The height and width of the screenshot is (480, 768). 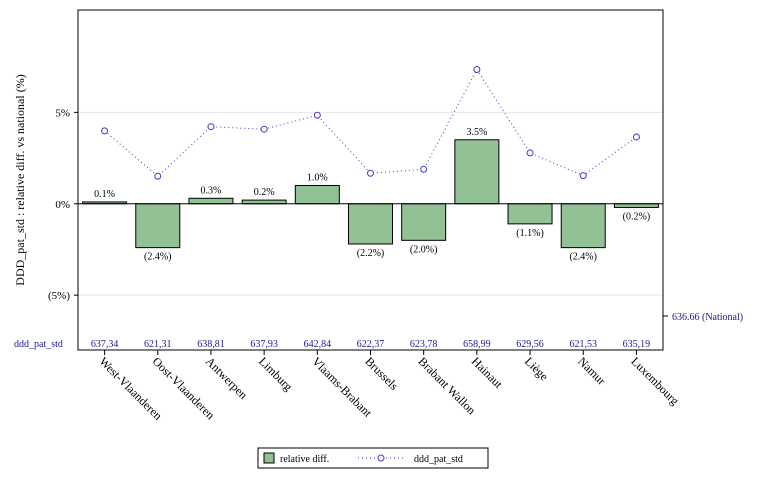 I want to click on row-value-label: 658,99, so click(x=477, y=344).